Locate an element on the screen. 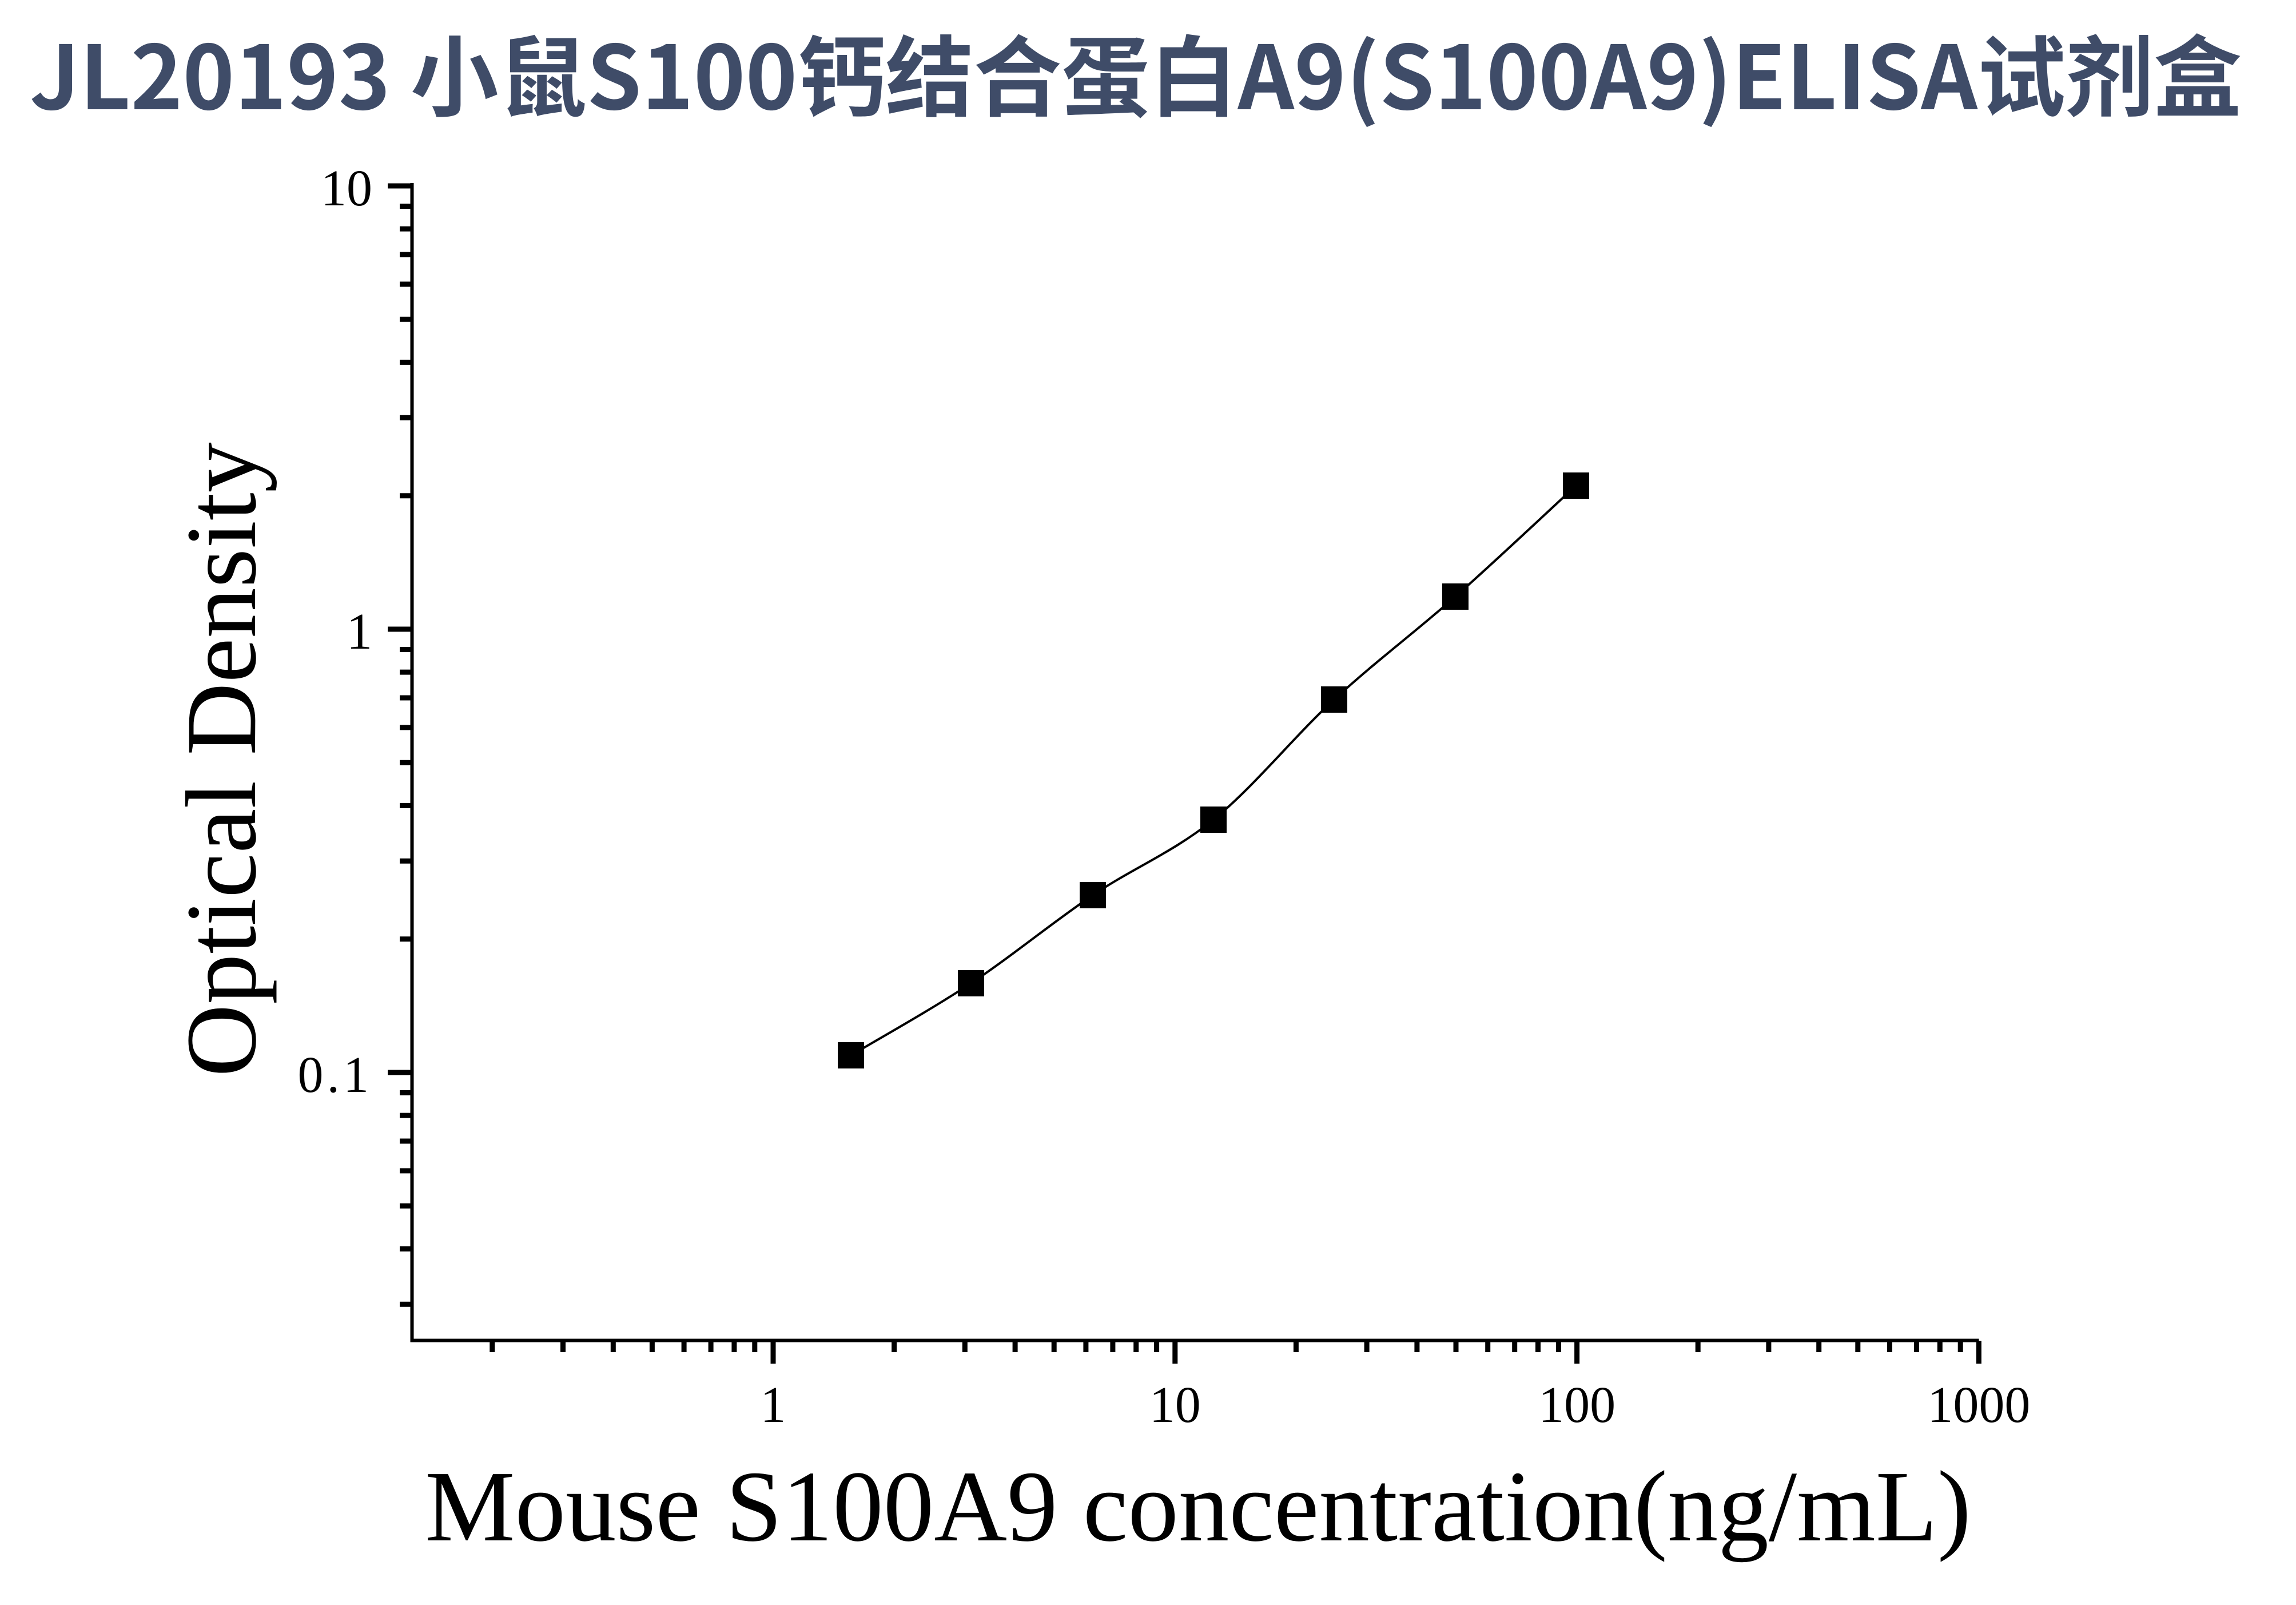  svg-text: 0.1 is located at coordinates (335, 1075).